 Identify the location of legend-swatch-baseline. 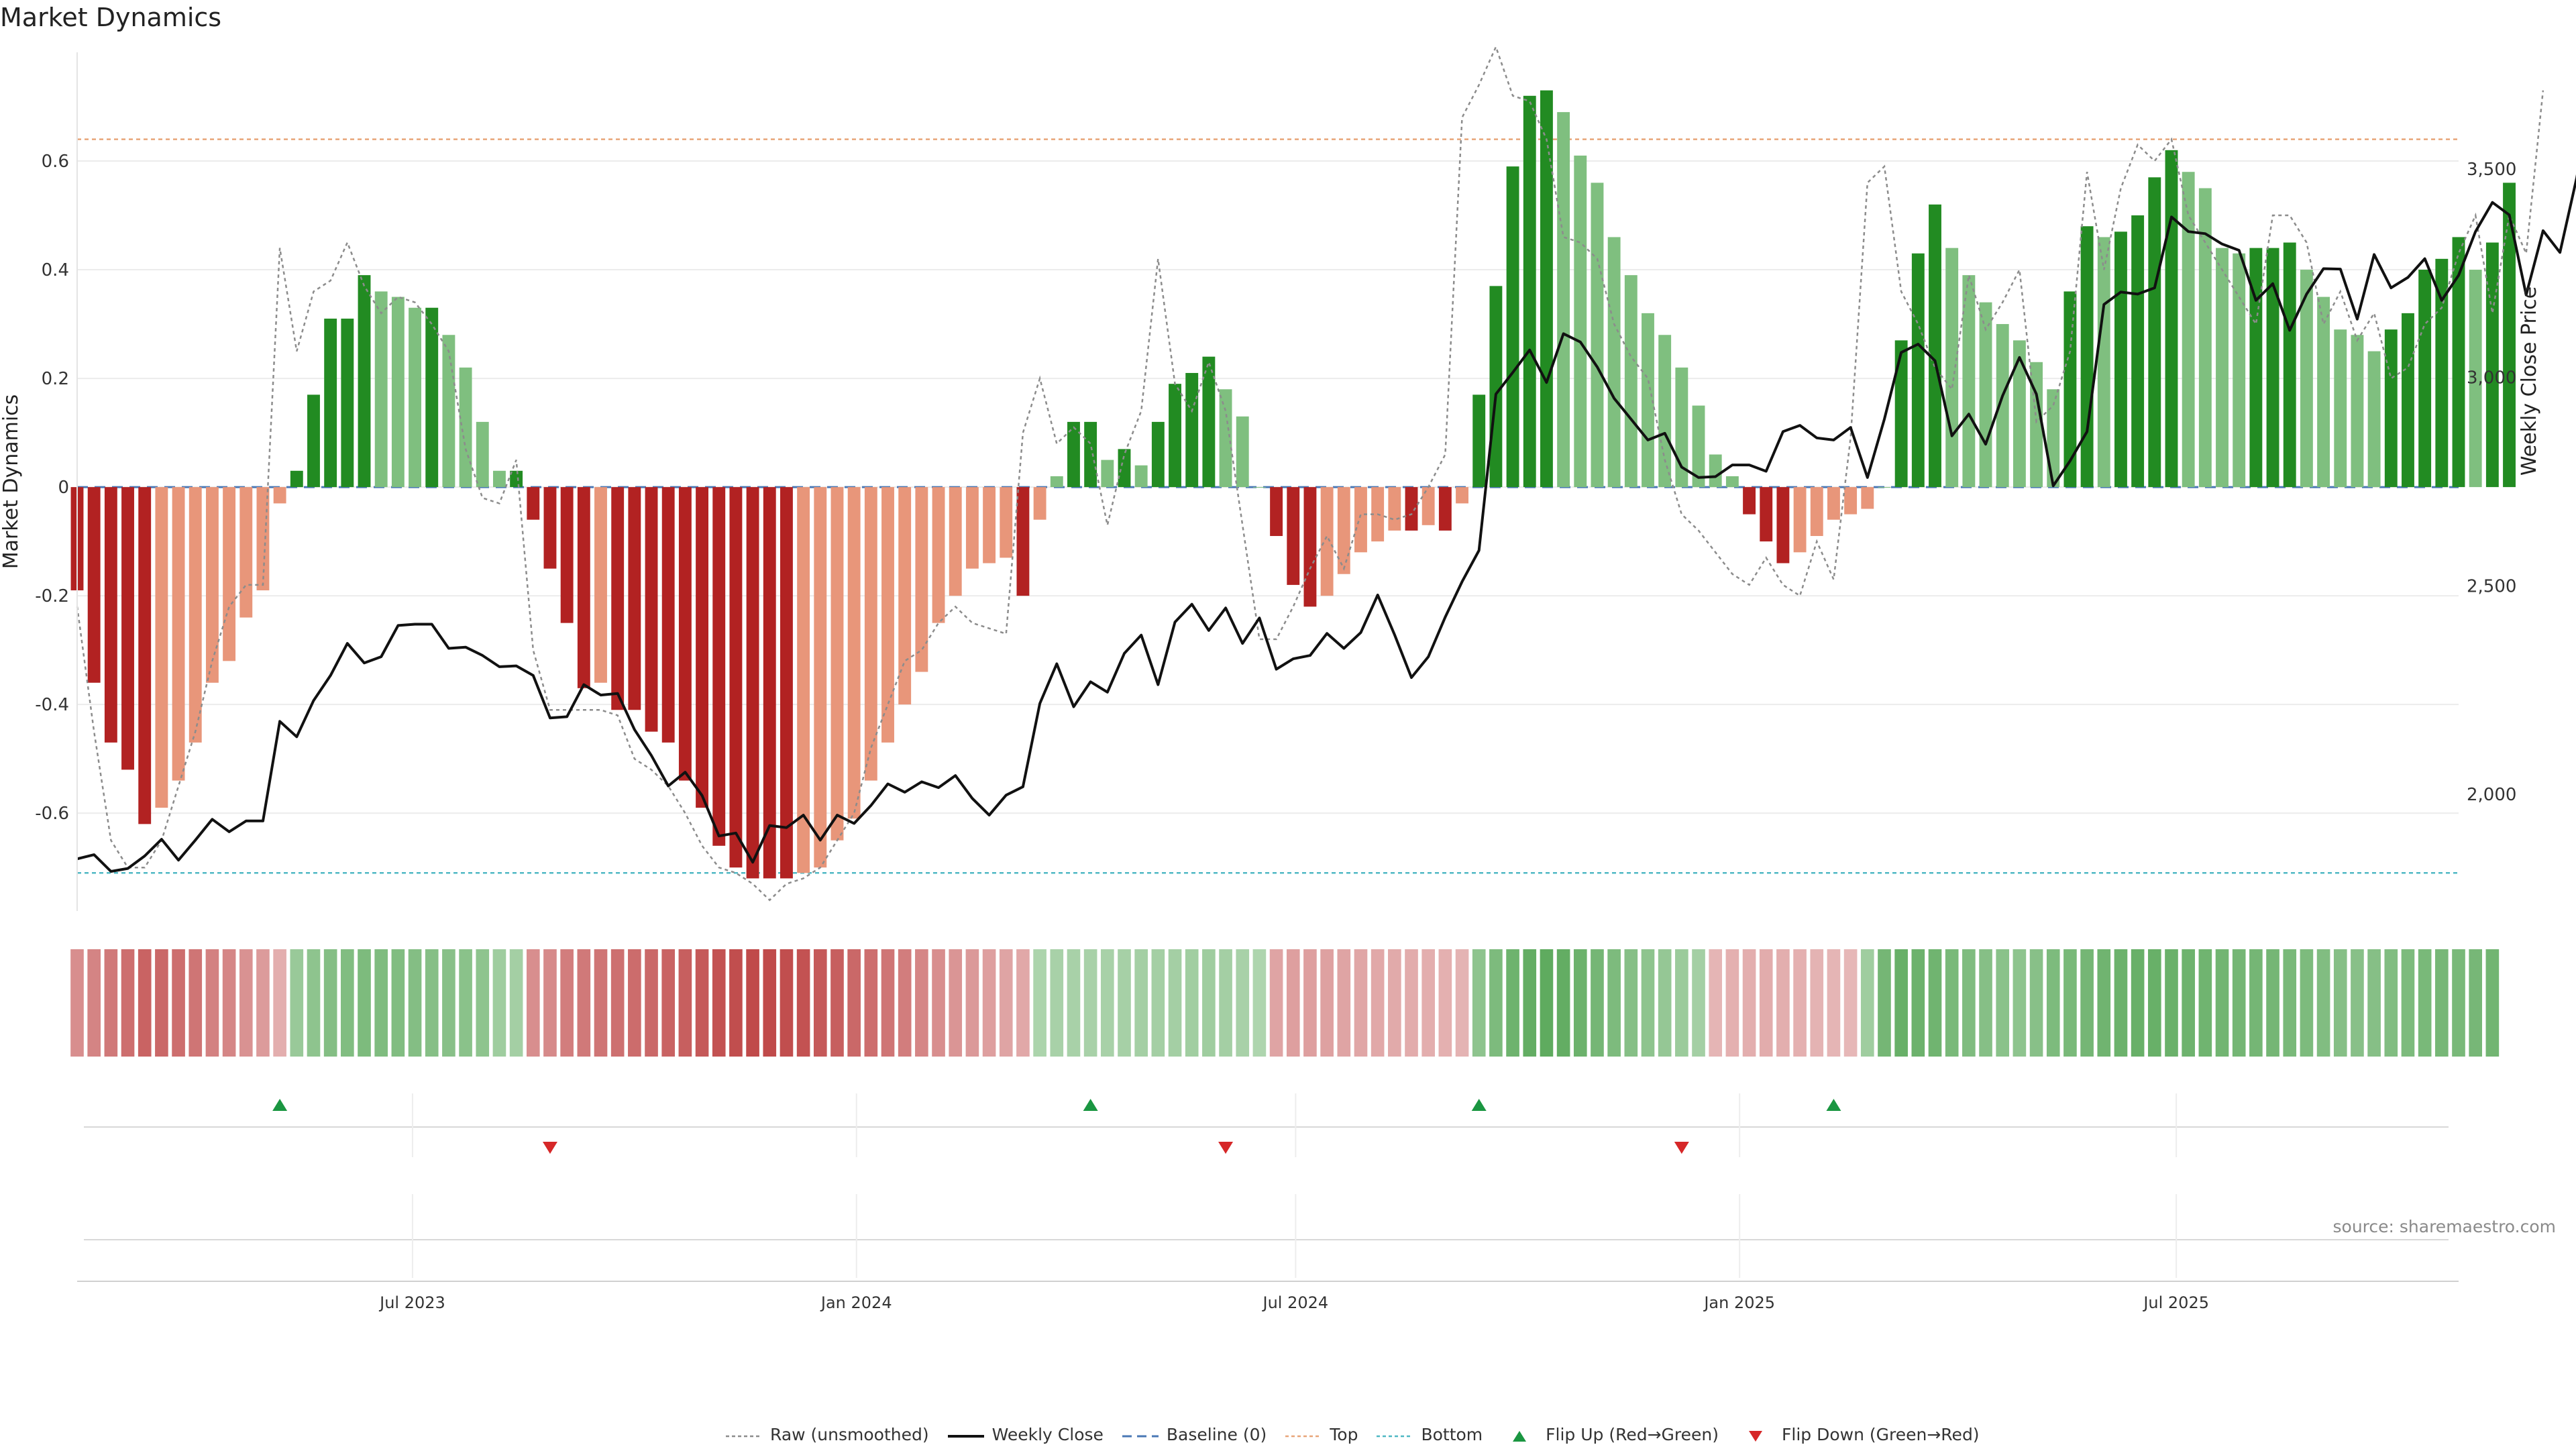
(1140, 1434).